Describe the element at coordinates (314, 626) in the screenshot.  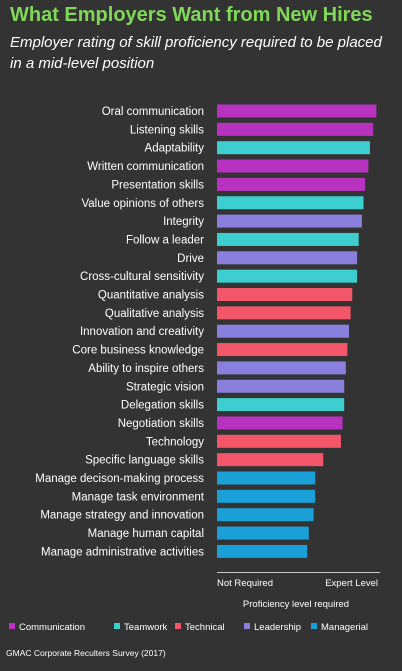
I see `legend-swatch-managerial` at that location.